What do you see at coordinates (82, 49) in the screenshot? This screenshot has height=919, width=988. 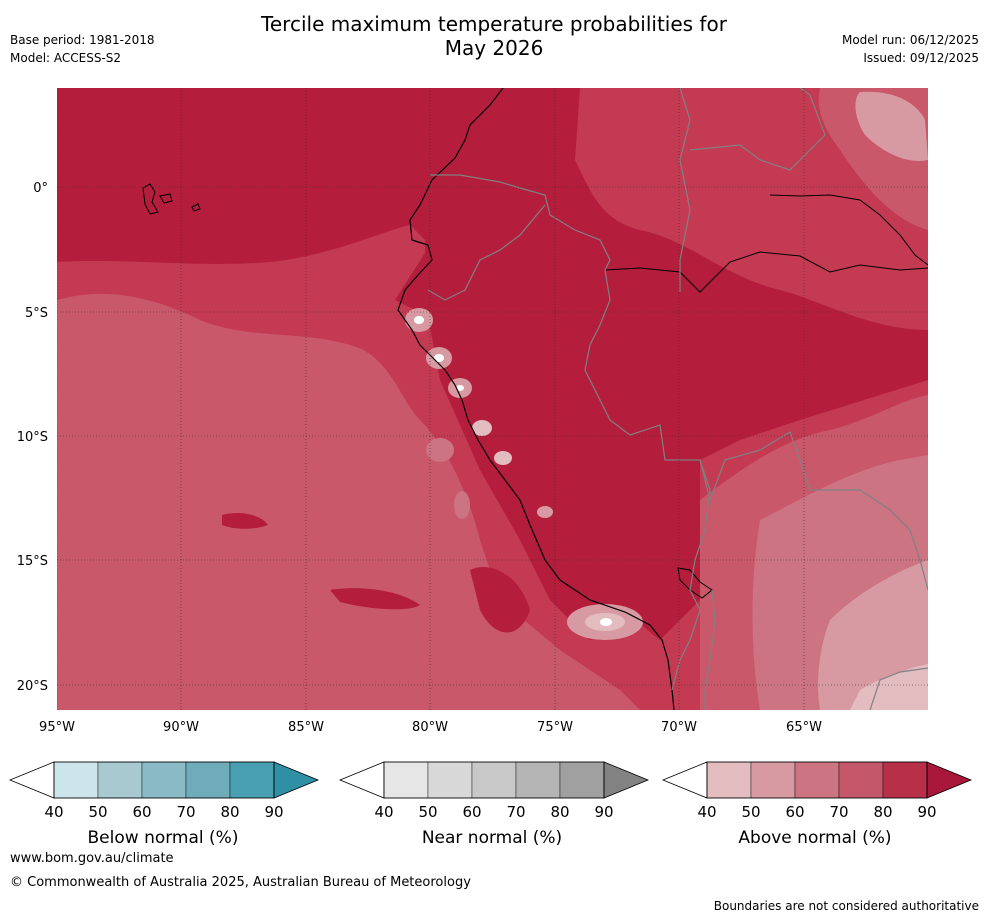 I see `meta-left: Base period: 1981-2018 Model: ACCESS-S2` at bounding box center [82, 49].